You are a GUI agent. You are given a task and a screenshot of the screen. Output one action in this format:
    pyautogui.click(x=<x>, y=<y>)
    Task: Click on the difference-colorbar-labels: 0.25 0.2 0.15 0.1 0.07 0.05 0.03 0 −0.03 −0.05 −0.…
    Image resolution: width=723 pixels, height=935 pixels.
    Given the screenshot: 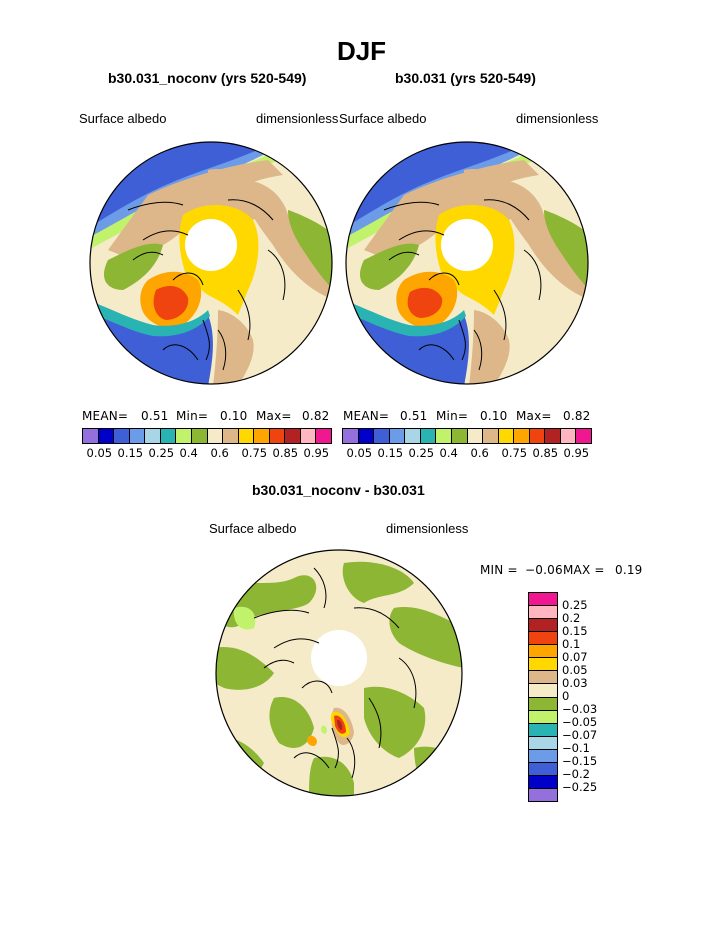 What is the action you would take?
    pyautogui.click(x=592, y=696)
    